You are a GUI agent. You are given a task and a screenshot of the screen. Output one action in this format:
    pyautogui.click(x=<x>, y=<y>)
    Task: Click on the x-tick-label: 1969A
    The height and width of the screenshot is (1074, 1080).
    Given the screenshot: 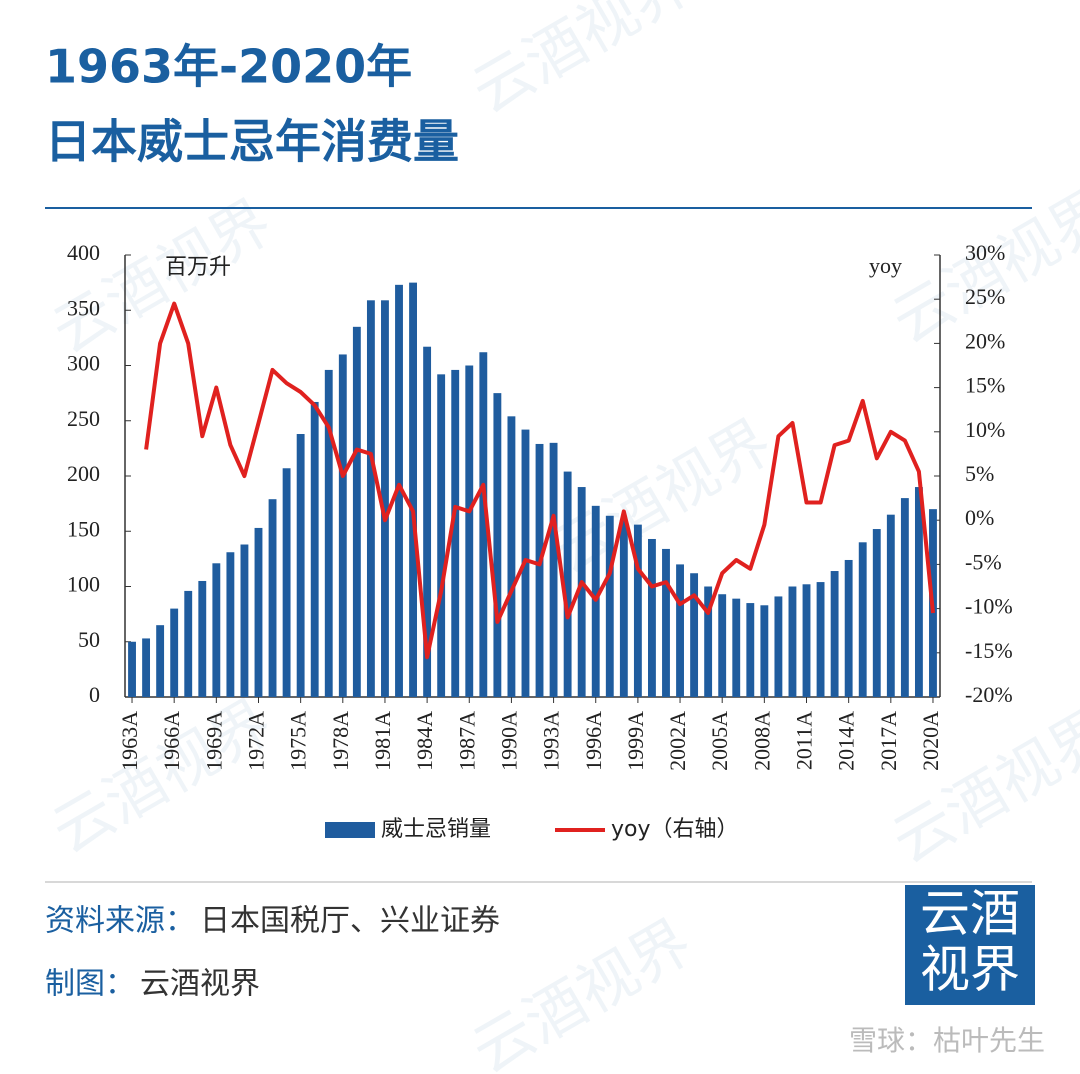 What is the action you would take?
    pyautogui.click(x=213, y=741)
    